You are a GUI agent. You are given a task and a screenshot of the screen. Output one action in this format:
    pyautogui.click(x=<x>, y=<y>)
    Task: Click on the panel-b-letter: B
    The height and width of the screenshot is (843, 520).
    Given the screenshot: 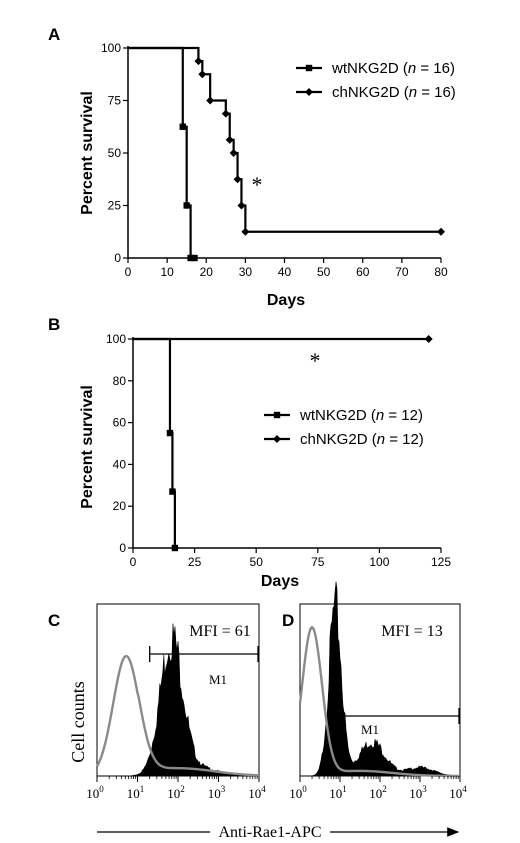 What is the action you would take?
    pyautogui.click(x=54, y=324)
    